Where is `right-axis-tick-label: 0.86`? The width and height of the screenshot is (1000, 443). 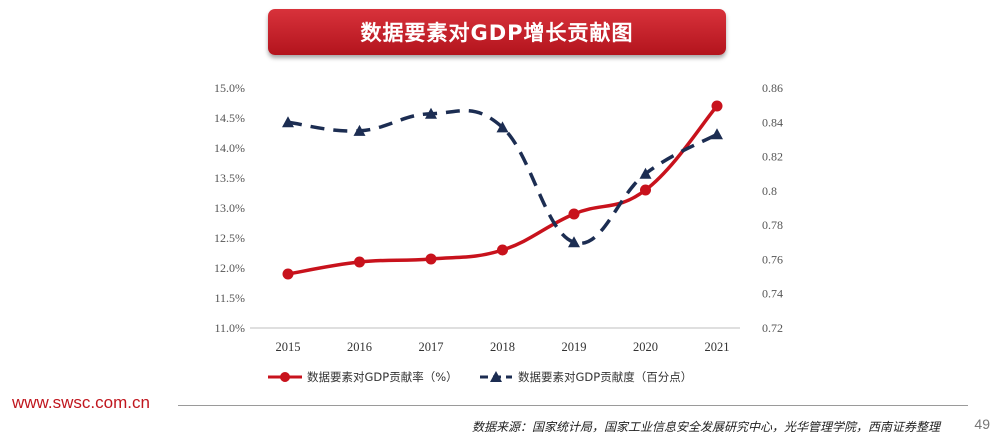
right-axis-tick-label: 0.86 is located at coordinates (772, 88).